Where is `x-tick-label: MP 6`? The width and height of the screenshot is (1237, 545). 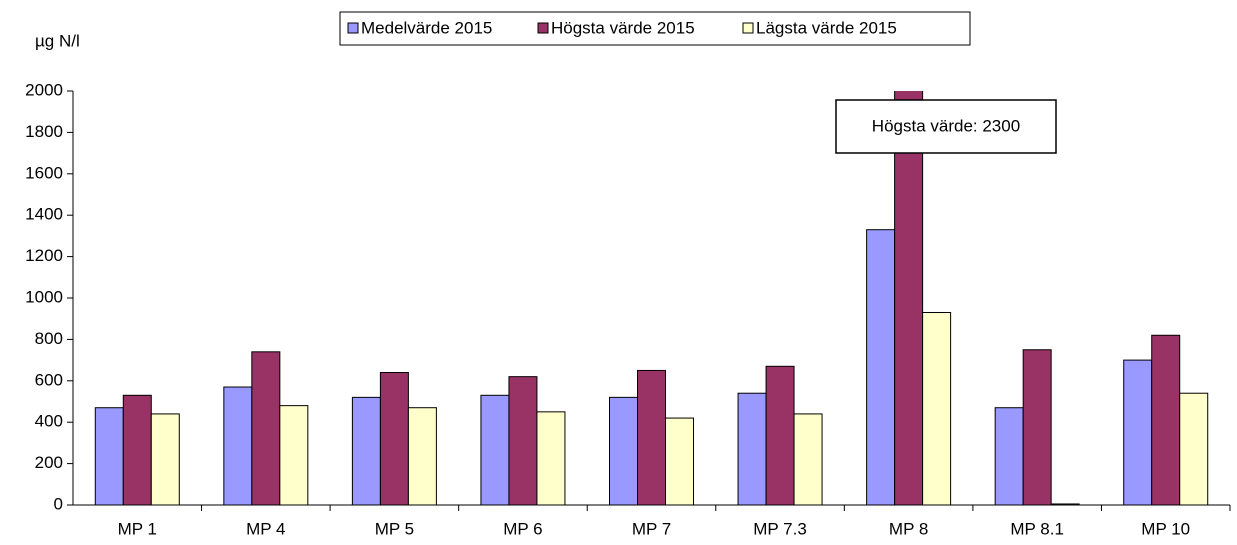
x-tick-label: MP 6 is located at coordinates (522, 528).